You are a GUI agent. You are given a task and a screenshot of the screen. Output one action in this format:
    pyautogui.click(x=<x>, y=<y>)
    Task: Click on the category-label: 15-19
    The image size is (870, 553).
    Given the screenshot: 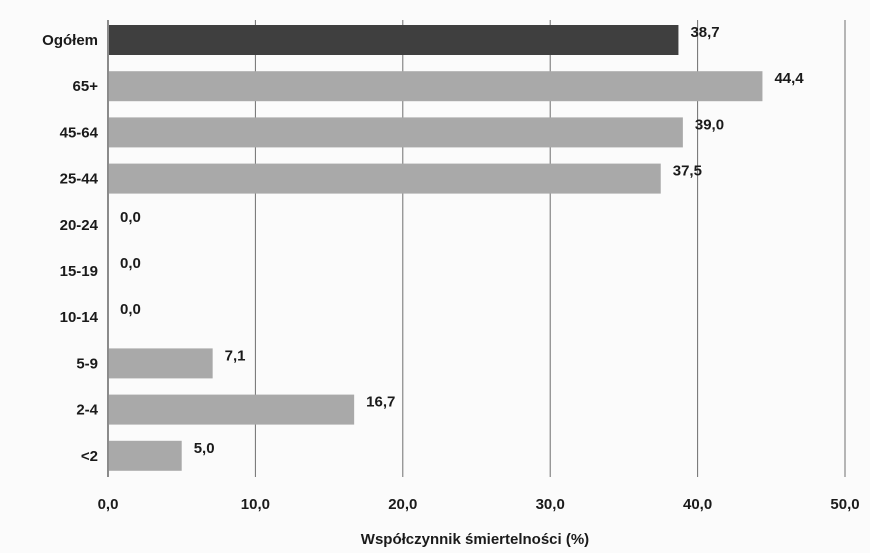 What is the action you would take?
    pyautogui.click(x=79, y=271)
    